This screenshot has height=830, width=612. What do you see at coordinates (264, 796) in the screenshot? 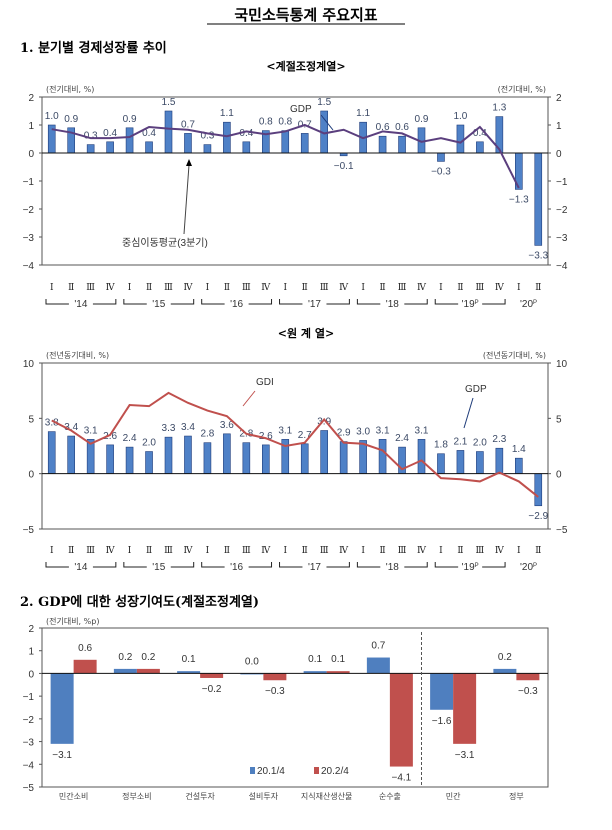
I see `category-label: 설비투자` at bounding box center [264, 796].